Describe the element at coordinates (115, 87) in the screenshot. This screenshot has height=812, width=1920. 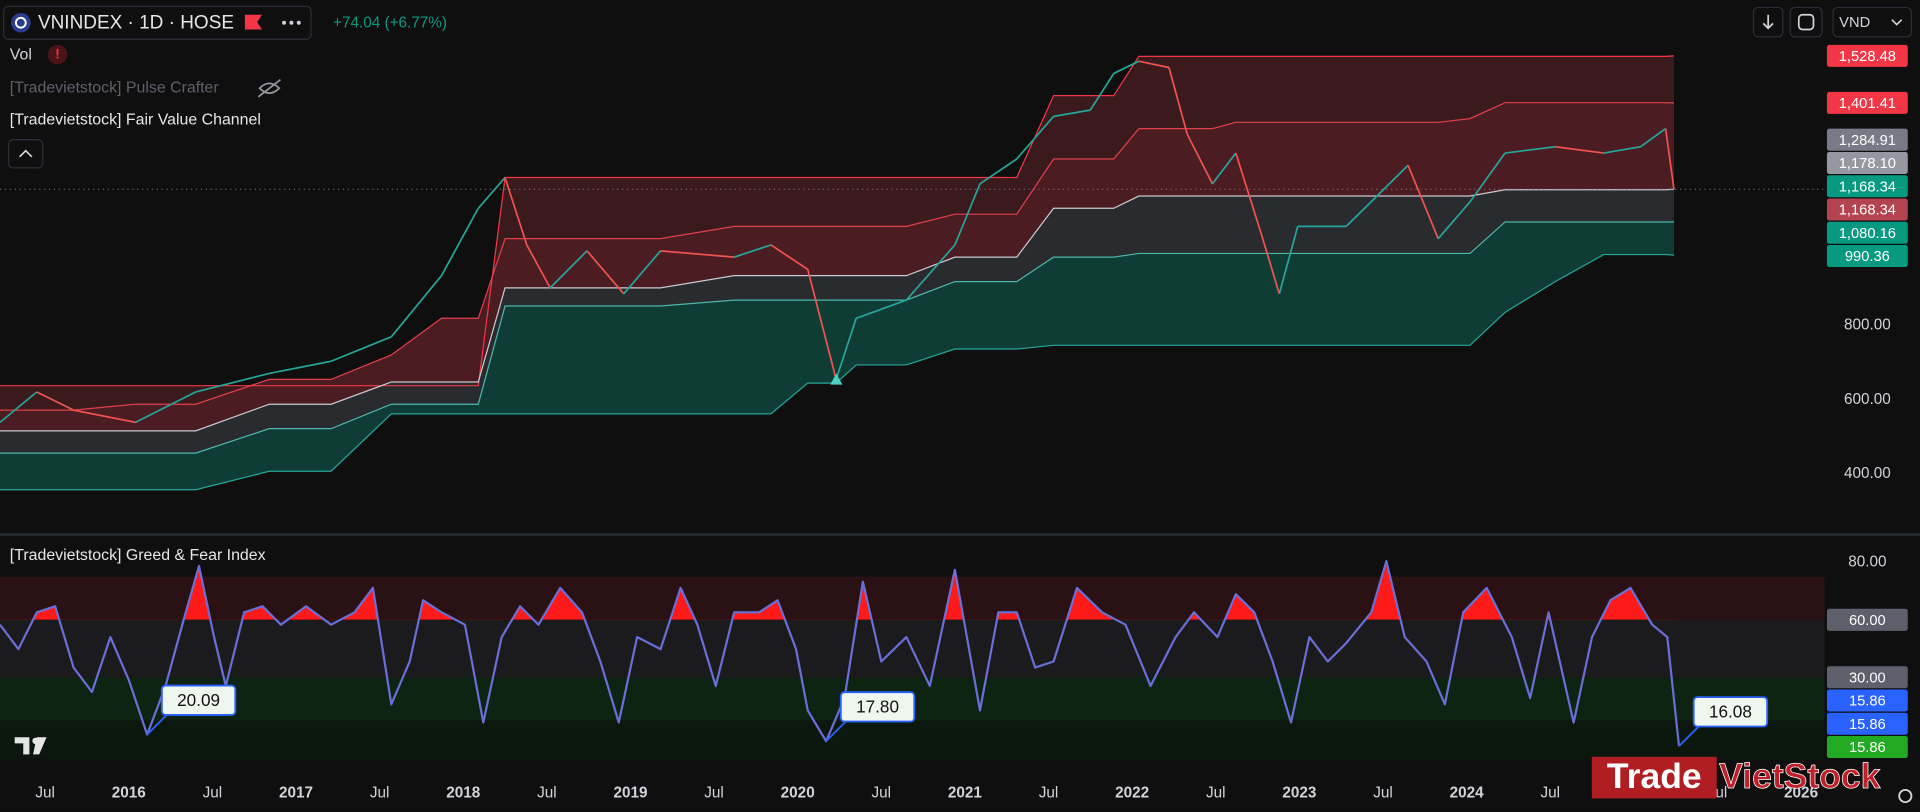
I see `indicator-pulse: [Tradevietstock] Pulse Crafter` at that location.